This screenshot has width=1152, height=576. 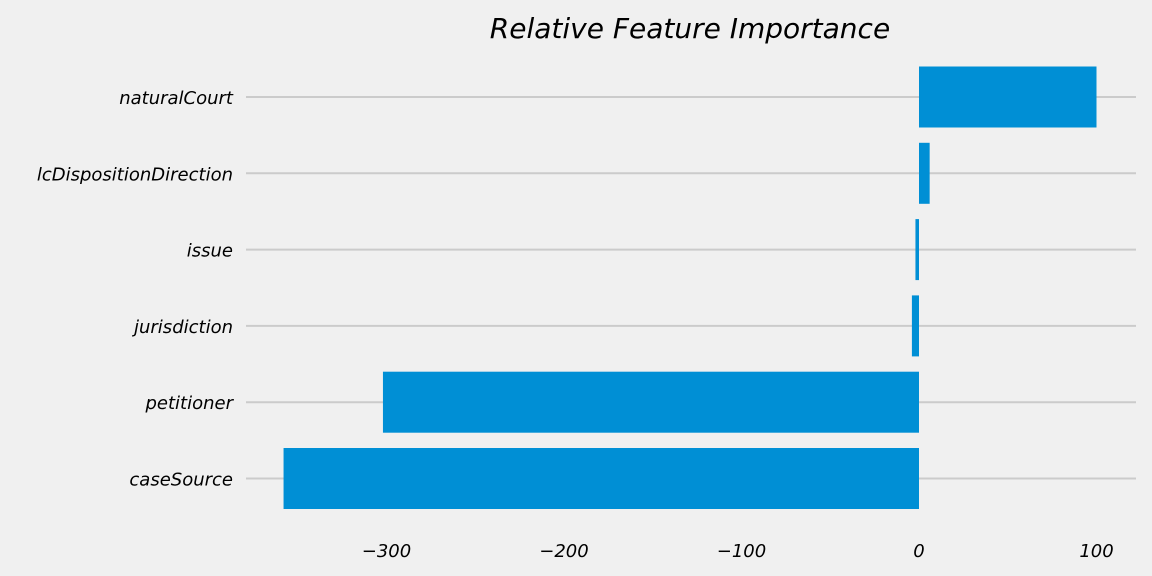 What do you see at coordinates (135, 174) in the screenshot?
I see `category-label-lc-disposition-direction: lcDispositionDirection` at bounding box center [135, 174].